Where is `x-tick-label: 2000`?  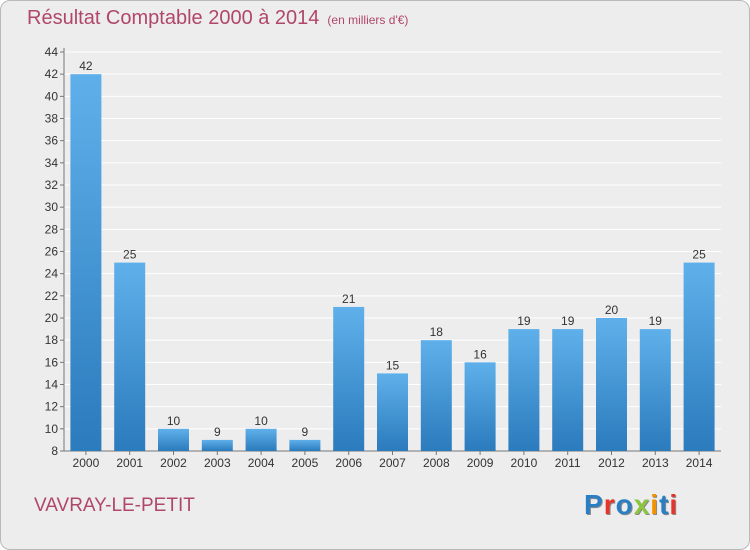
x-tick-label: 2000 is located at coordinates (86, 463).